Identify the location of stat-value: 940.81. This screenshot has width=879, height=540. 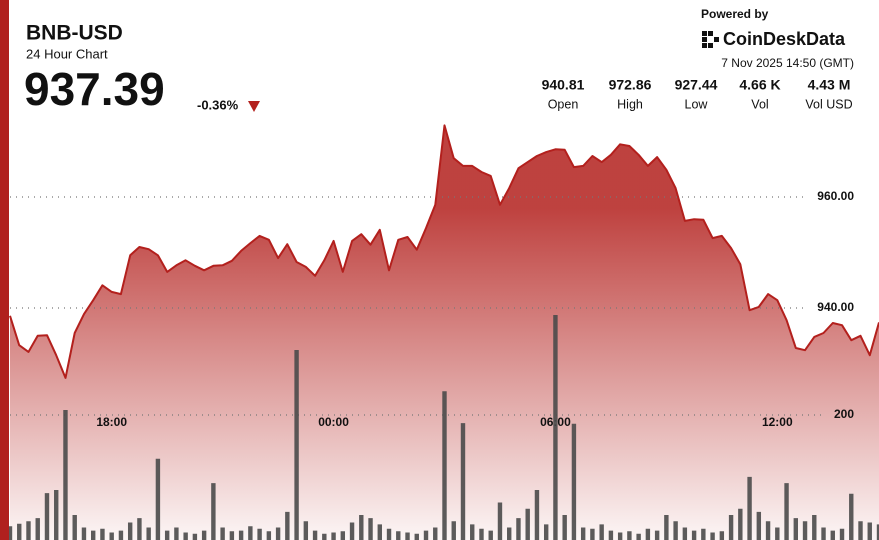
(563, 85).